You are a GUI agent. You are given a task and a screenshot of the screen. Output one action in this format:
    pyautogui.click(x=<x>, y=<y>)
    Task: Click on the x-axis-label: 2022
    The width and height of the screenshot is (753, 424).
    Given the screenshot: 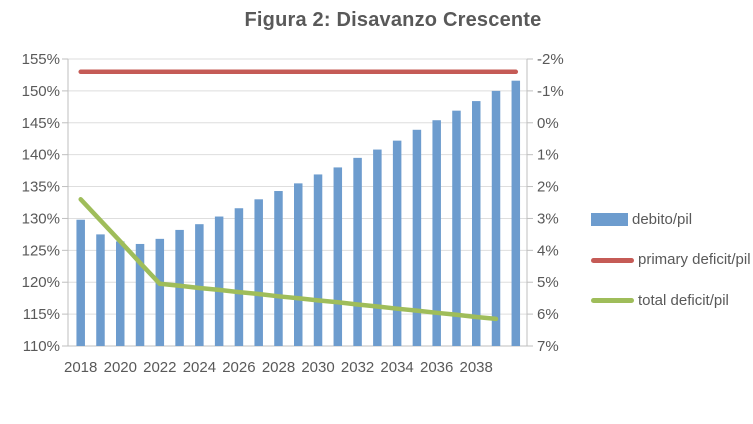 What is the action you would take?
    pyautogui.click(x=159, y=367)
    